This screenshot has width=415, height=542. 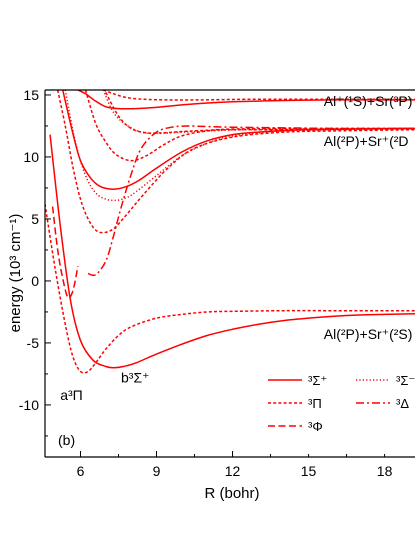 What do you see at coordinates (368, 101) in the screenshot?
I see `annotation-0: Al⁺(¹S)+Sr(³P)` at bounding box center [368, 101].